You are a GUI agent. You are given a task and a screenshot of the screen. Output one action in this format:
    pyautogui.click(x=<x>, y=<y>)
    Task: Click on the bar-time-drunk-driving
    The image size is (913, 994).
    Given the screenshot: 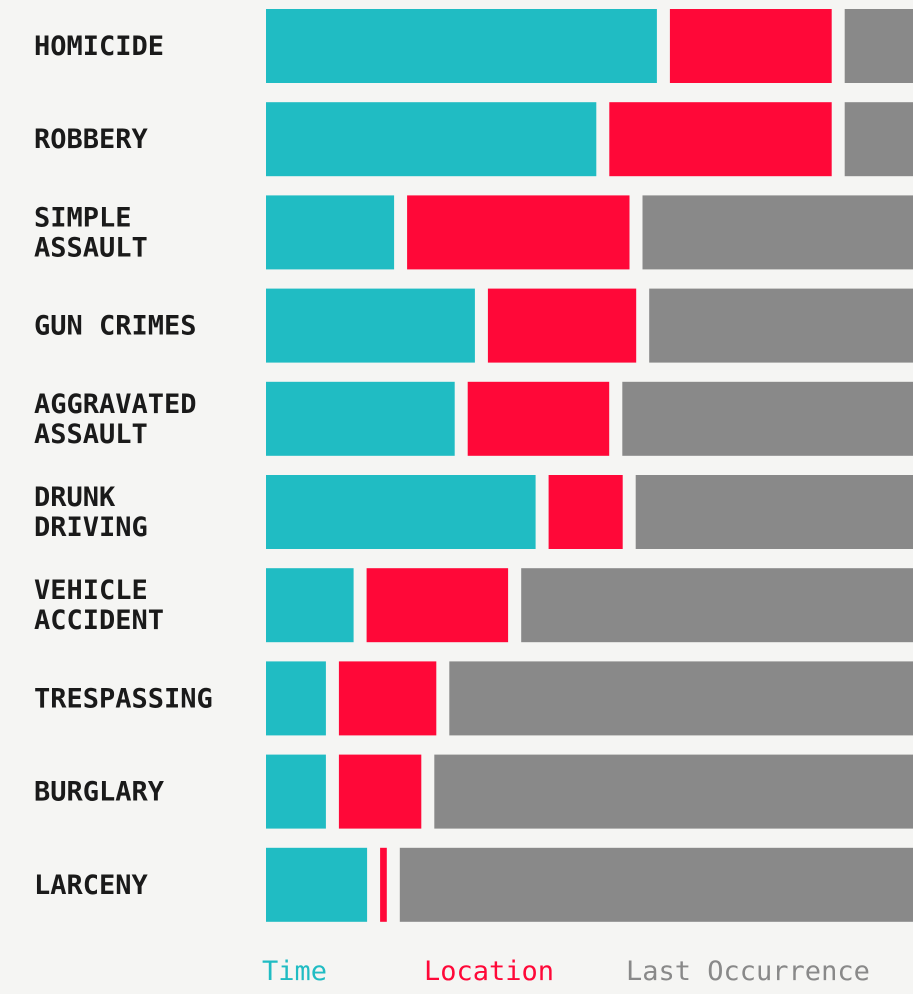 What is the action you would take?
    pyautogui.click(x=401, y=512)
    